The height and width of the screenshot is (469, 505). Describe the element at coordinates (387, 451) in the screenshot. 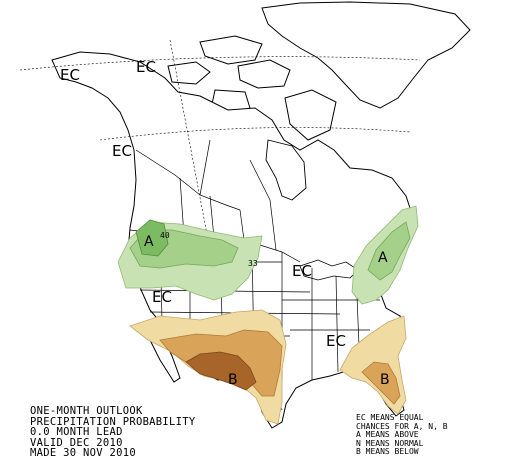

I see `legend-line-5: B MEANS BELOW` at that location.